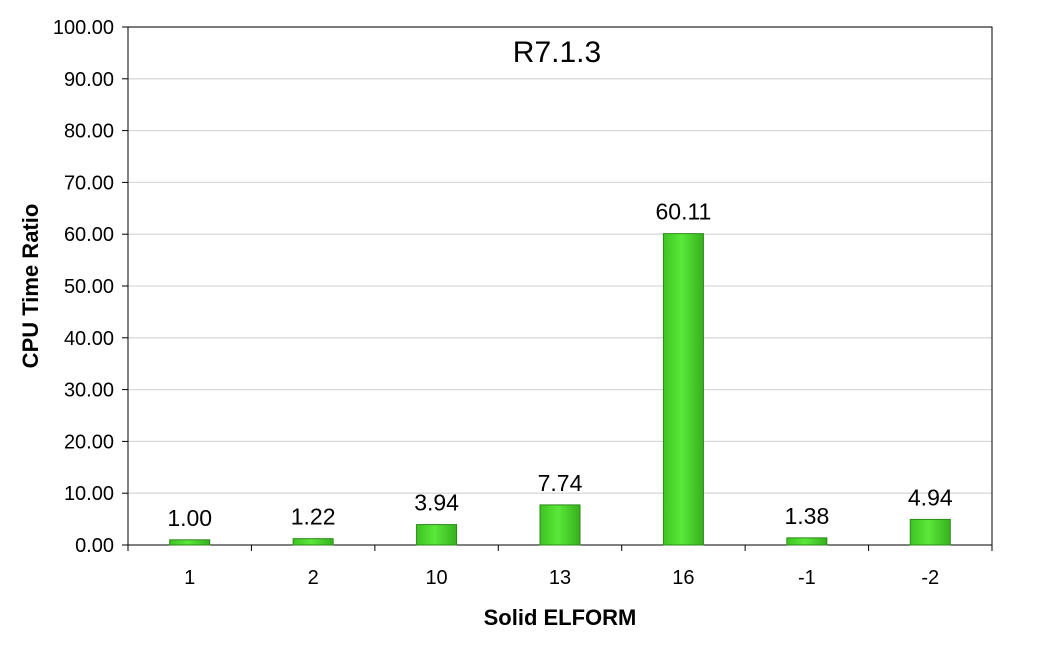  Describe the element at coordinates (89, 339) in the screenshot. I see `y-tick-label: 40.00` at that location.